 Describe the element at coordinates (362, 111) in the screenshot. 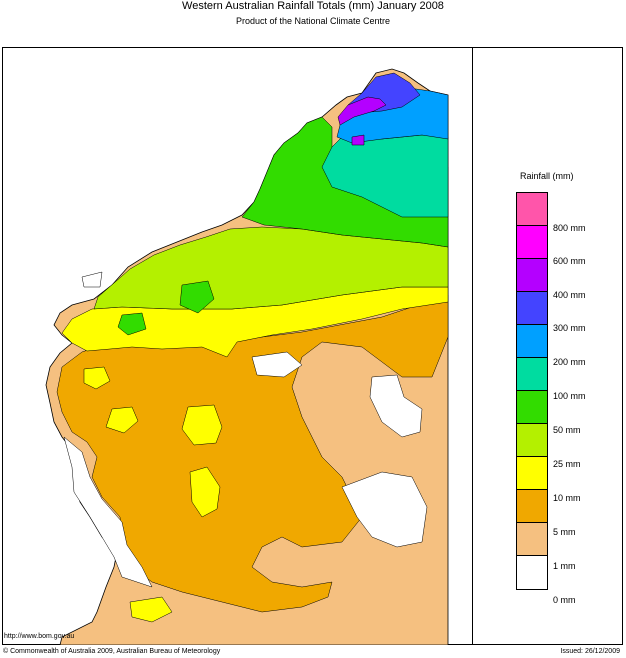

I see `rain-400mm-zone` at that location.